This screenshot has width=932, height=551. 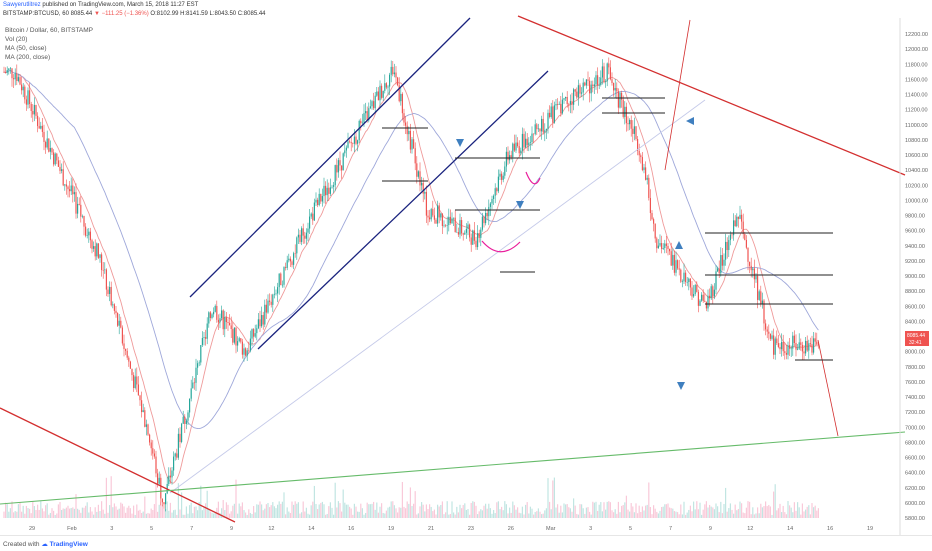 I want to click on x-tick-label: 9, so click(x=710, y=529).